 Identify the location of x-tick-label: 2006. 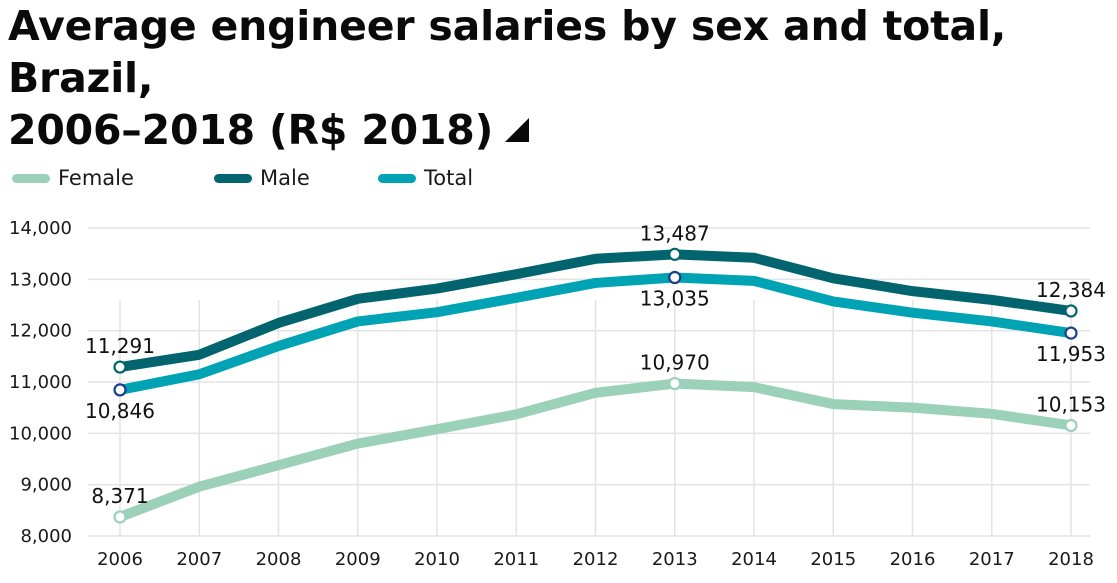
(120, 559).